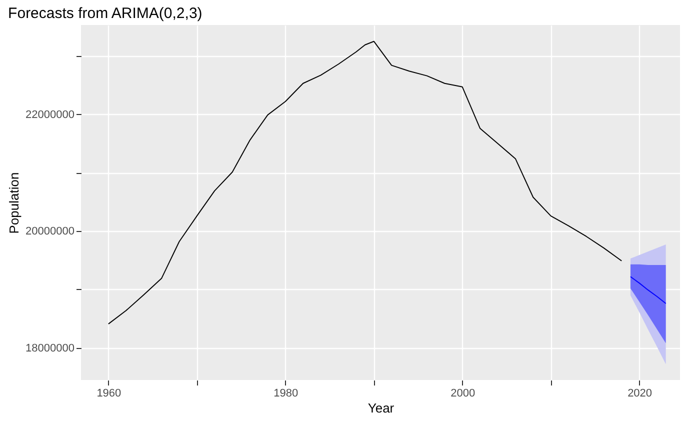 The image size is (684, 421). Describe the element at coordinates (105, 13) in the screenshot. I see `chart-title: Forecasts from ARIMA(0,2,3)` at that location.